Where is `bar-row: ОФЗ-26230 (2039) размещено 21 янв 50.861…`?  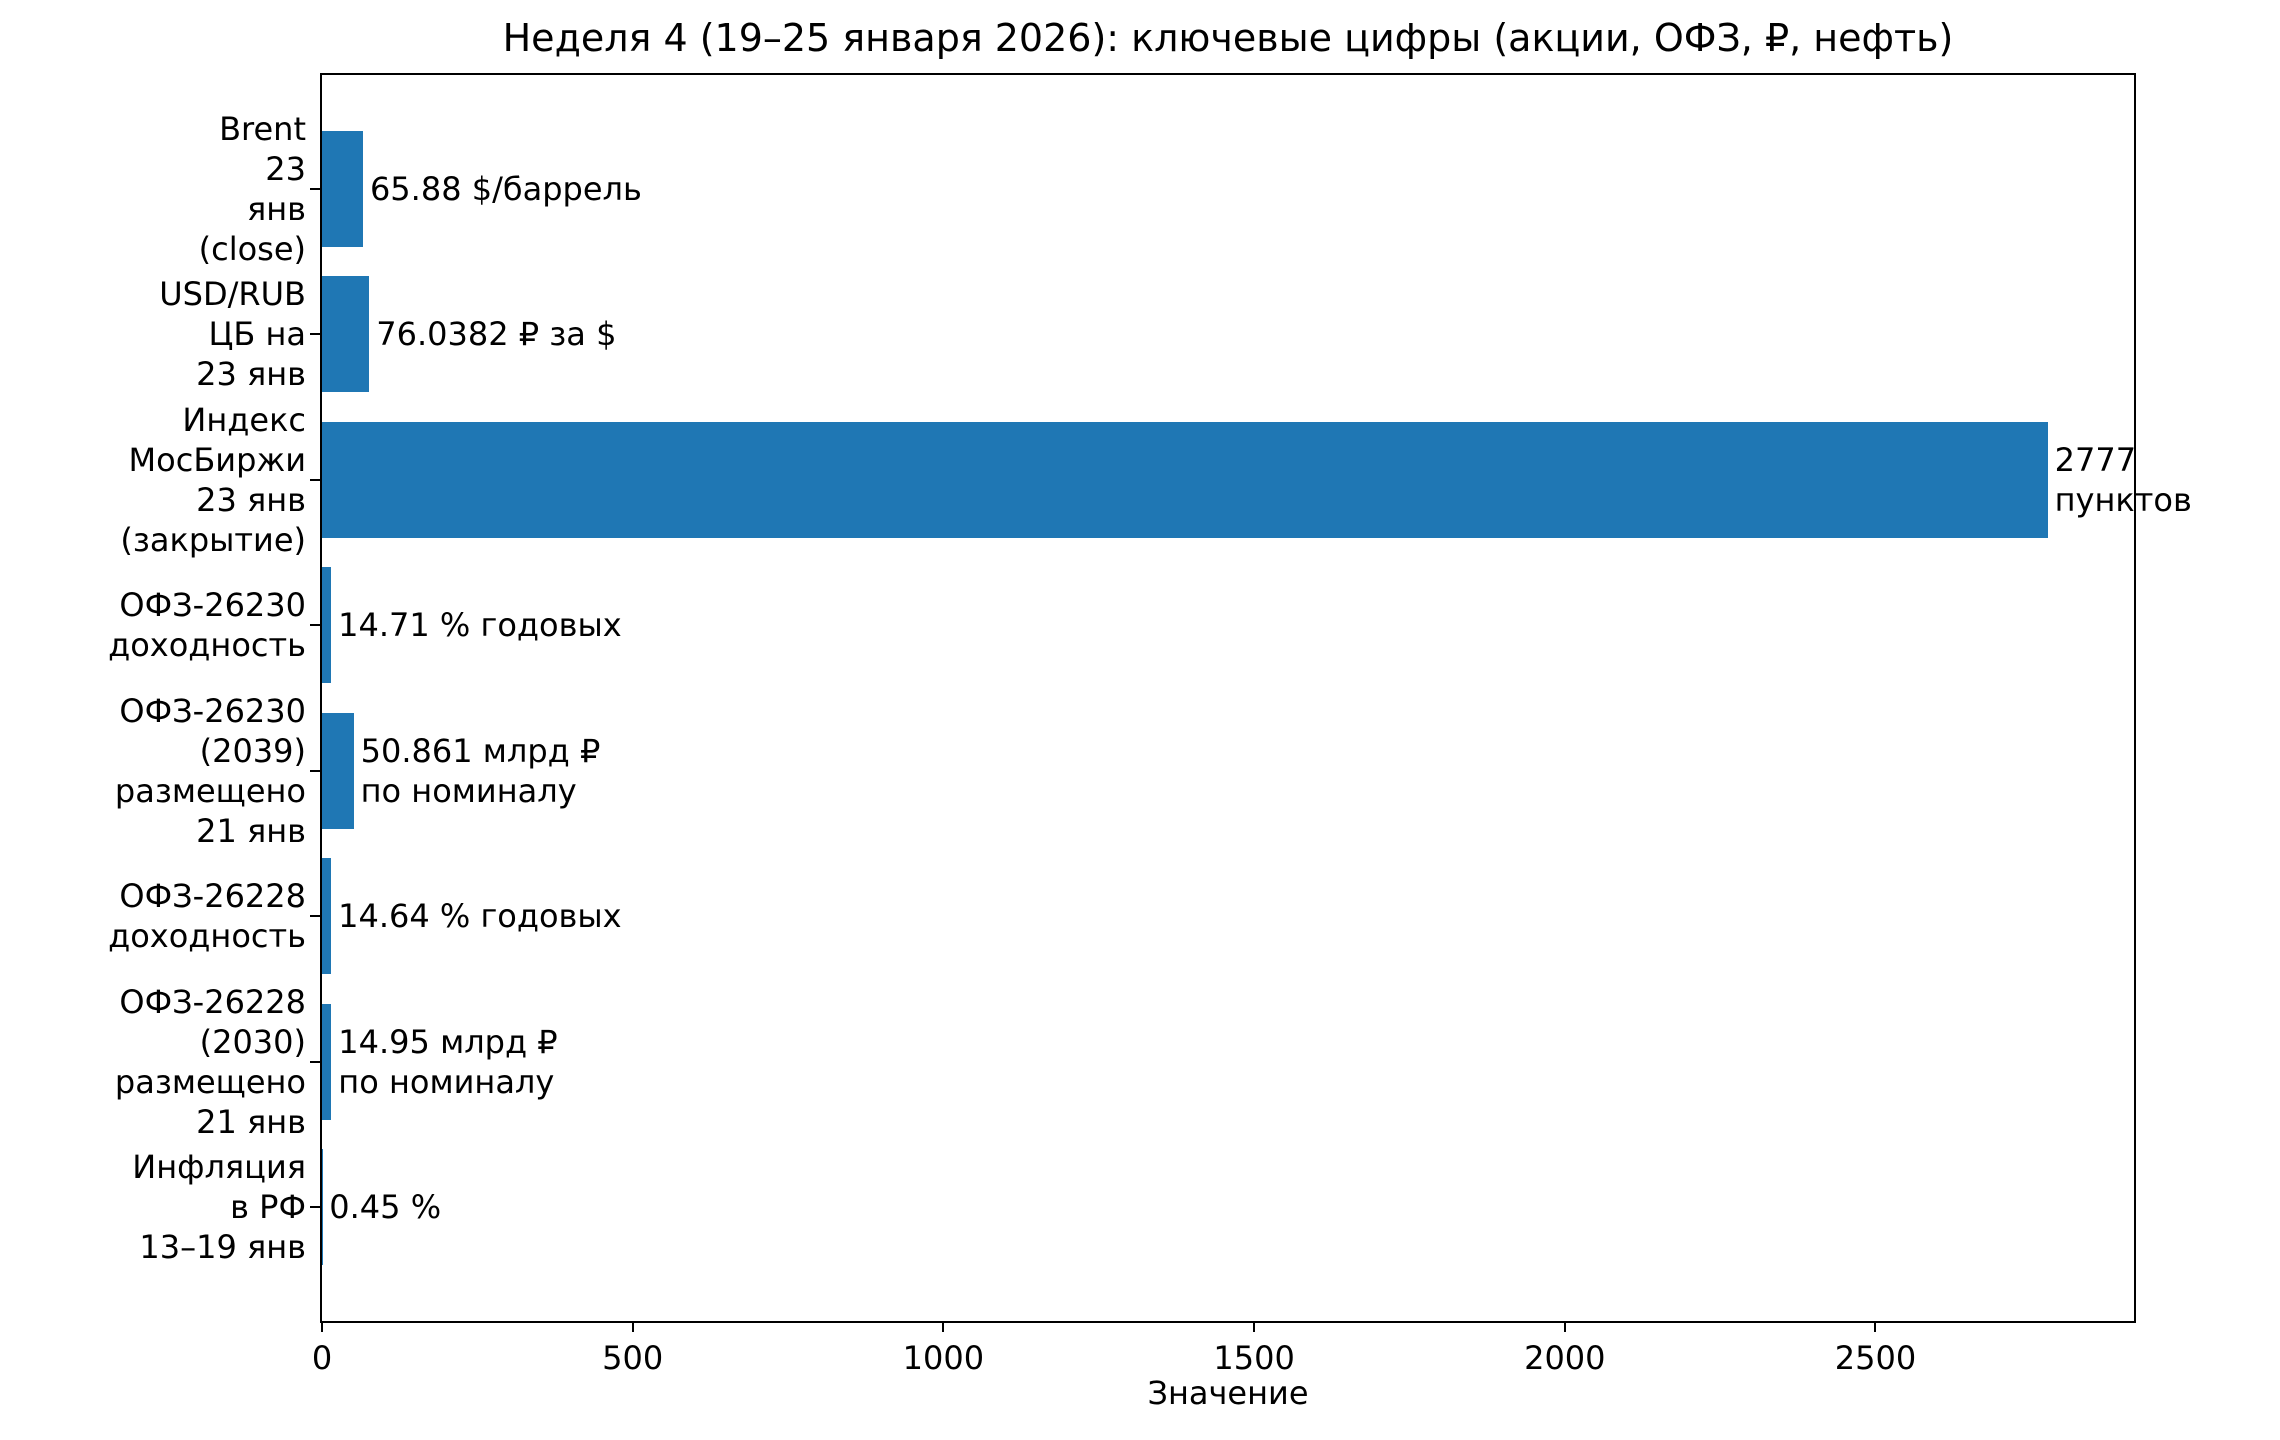 bar-row: ОФЗ-26230 (2039) размещено 21 янв 50.861… is located at coordinates (1124, 771).